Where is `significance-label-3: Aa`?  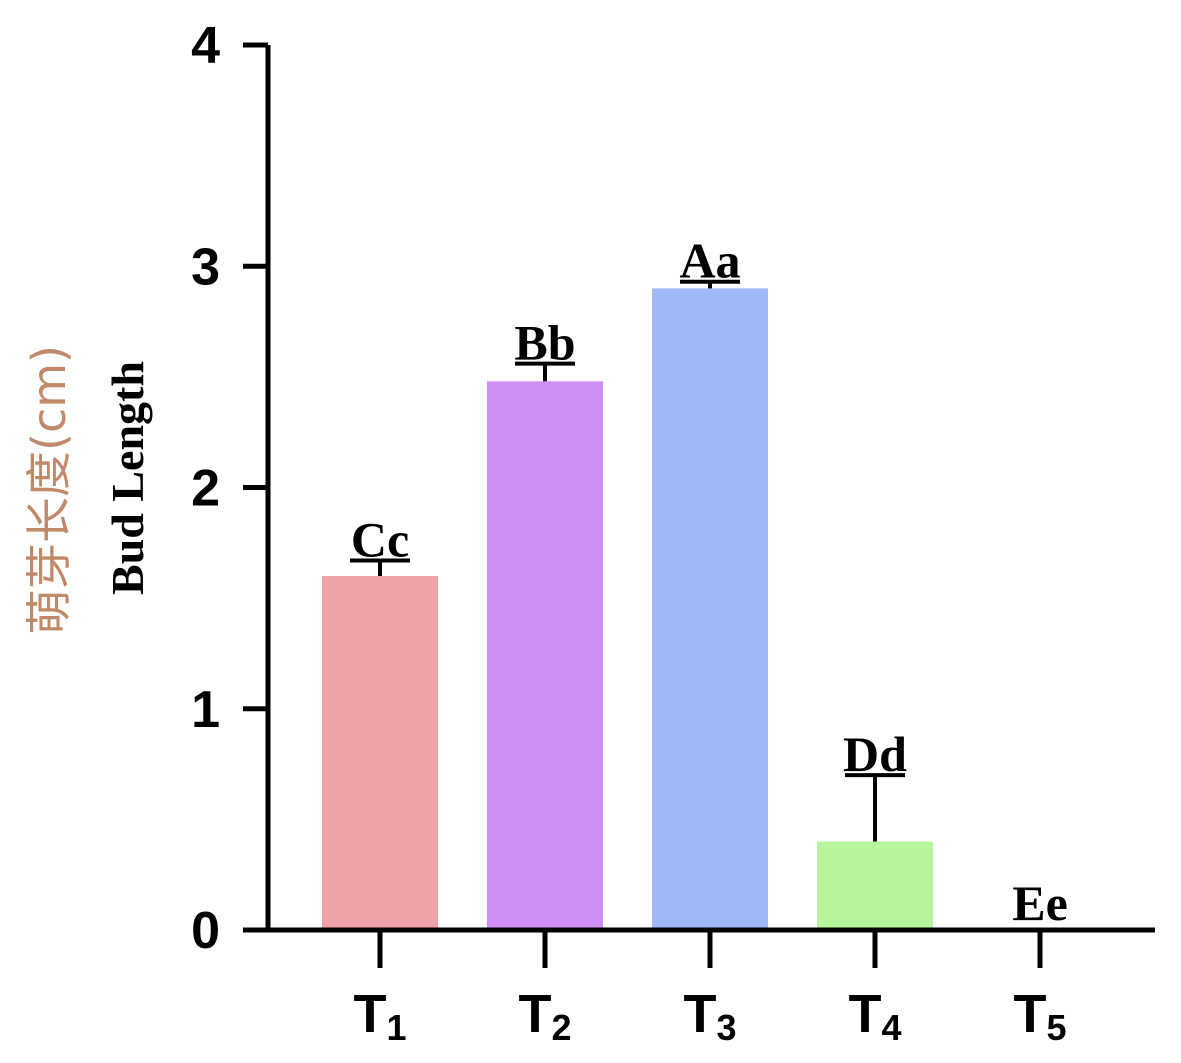 significance-label-3: Aa is located at coordinates (709, 261).